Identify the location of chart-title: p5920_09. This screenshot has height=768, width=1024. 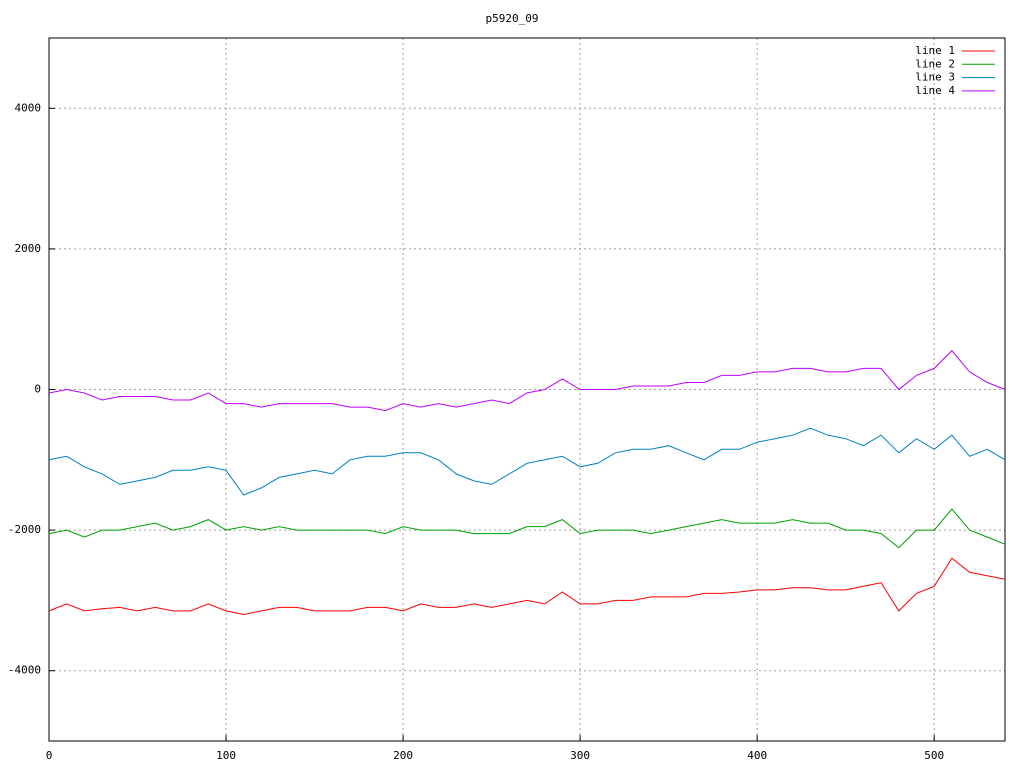
(512, 18).